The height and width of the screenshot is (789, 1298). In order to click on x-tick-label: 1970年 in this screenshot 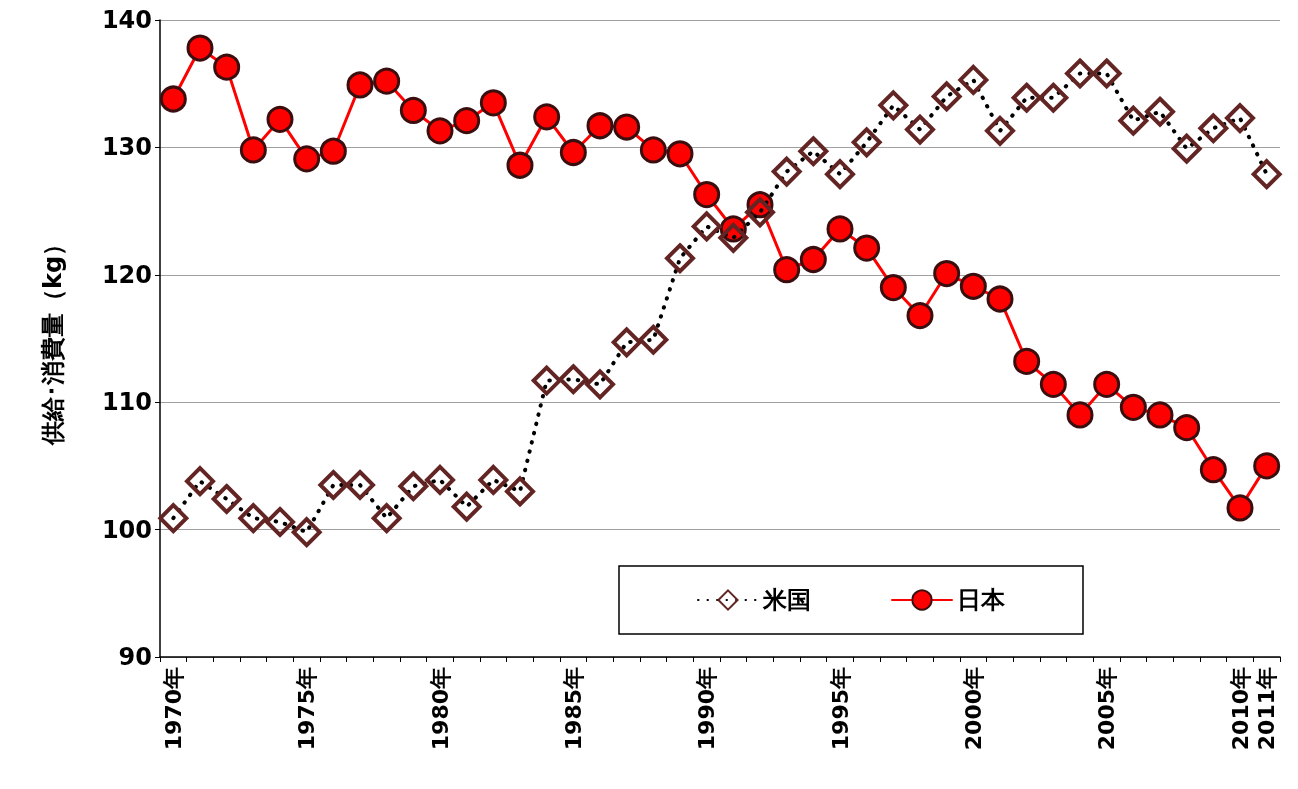, I will do `click(173, 709)`.